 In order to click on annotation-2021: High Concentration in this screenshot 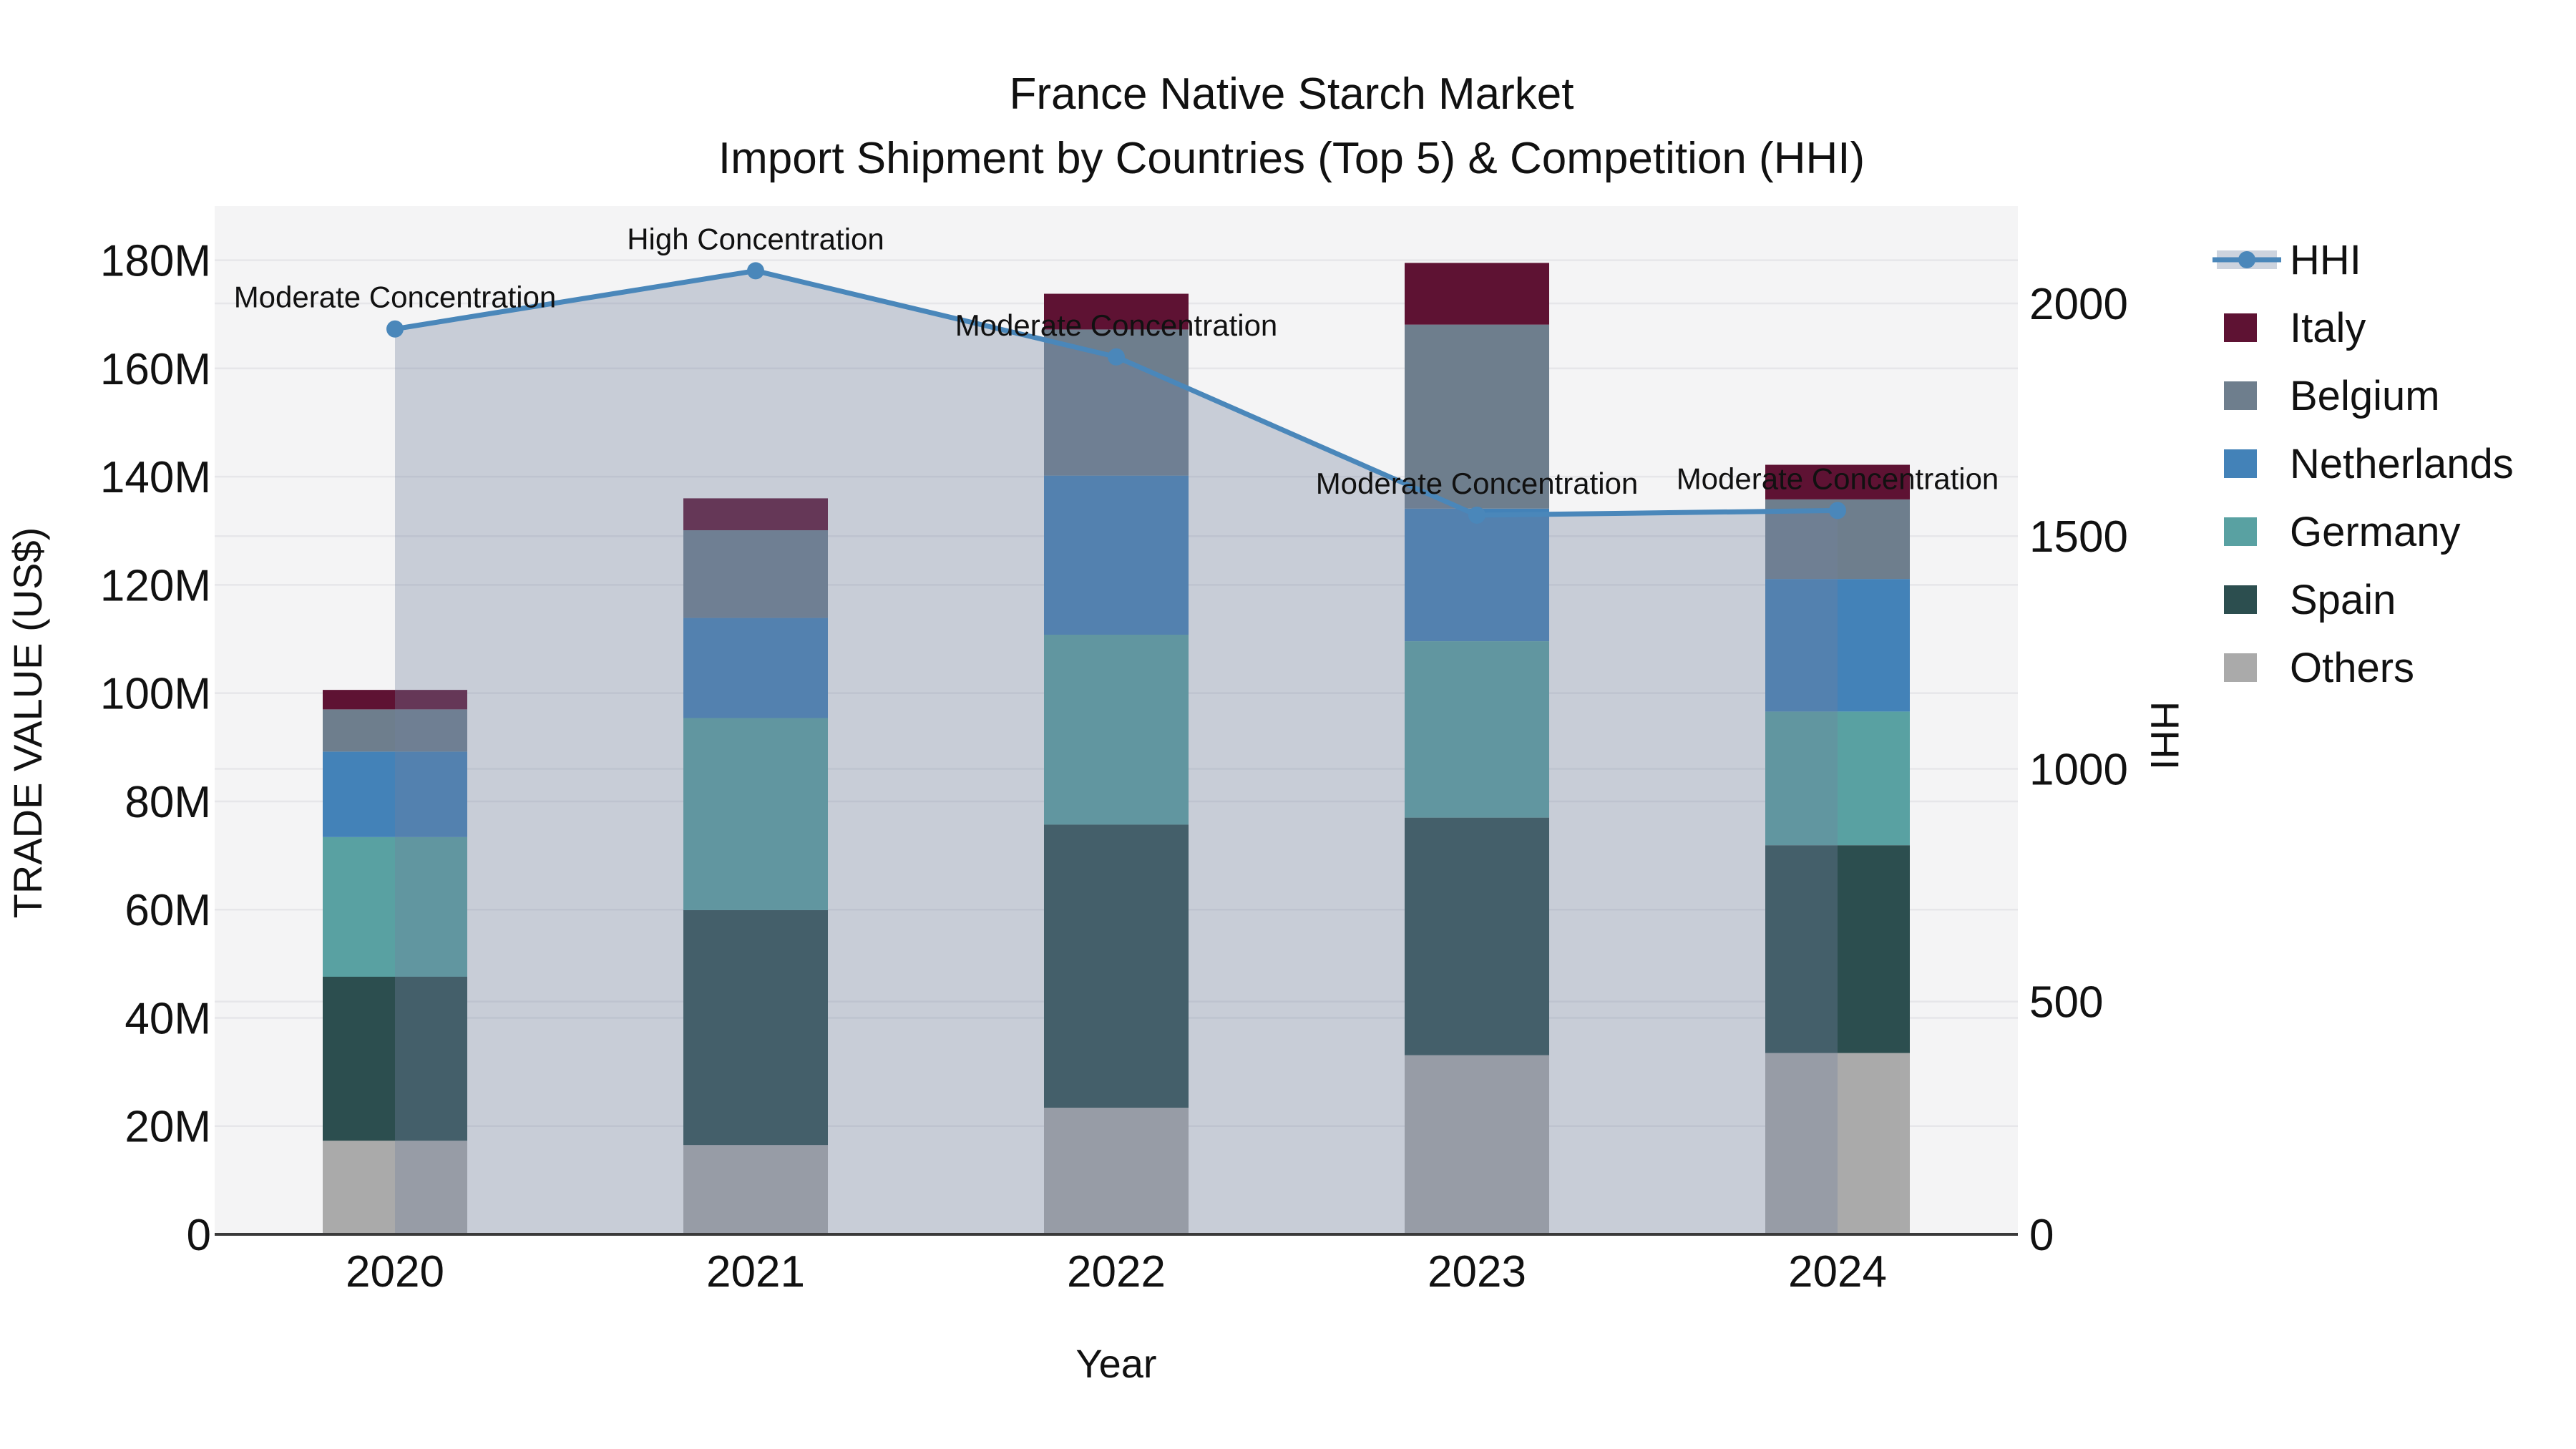, I will do `click(755, 238)`.